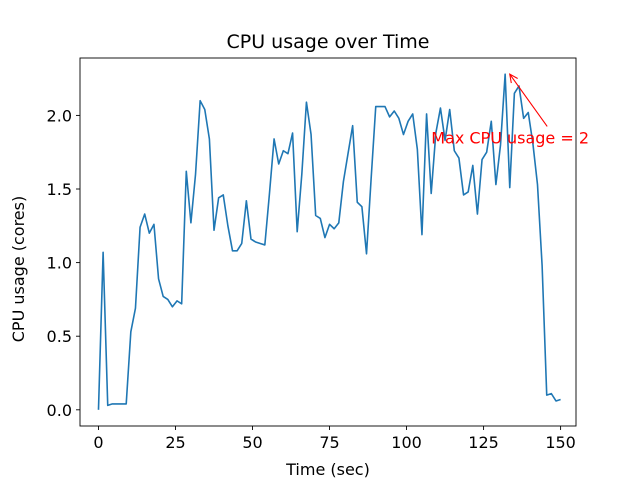 This screenshot has width=640, height=480. Describe the element at coordinates (59, 410) in the screenshot. I see `y-tick-label: 0.0` at that location.